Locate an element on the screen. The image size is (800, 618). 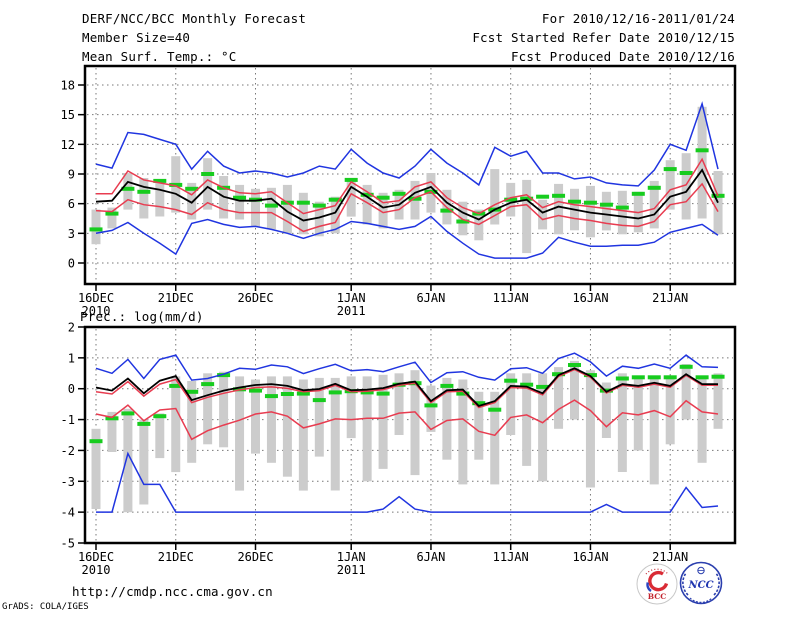
x-tick-label: 1JAN is located at coordinates (351, 298).